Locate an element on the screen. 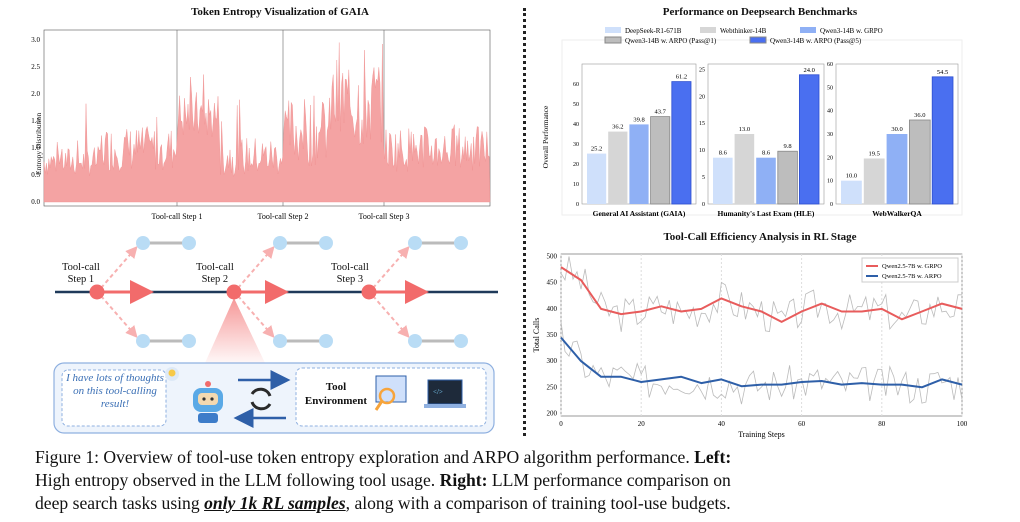 This screenshot has height=522, width=1020. bar-ytick: 25 is located at coordinates (702, 70).